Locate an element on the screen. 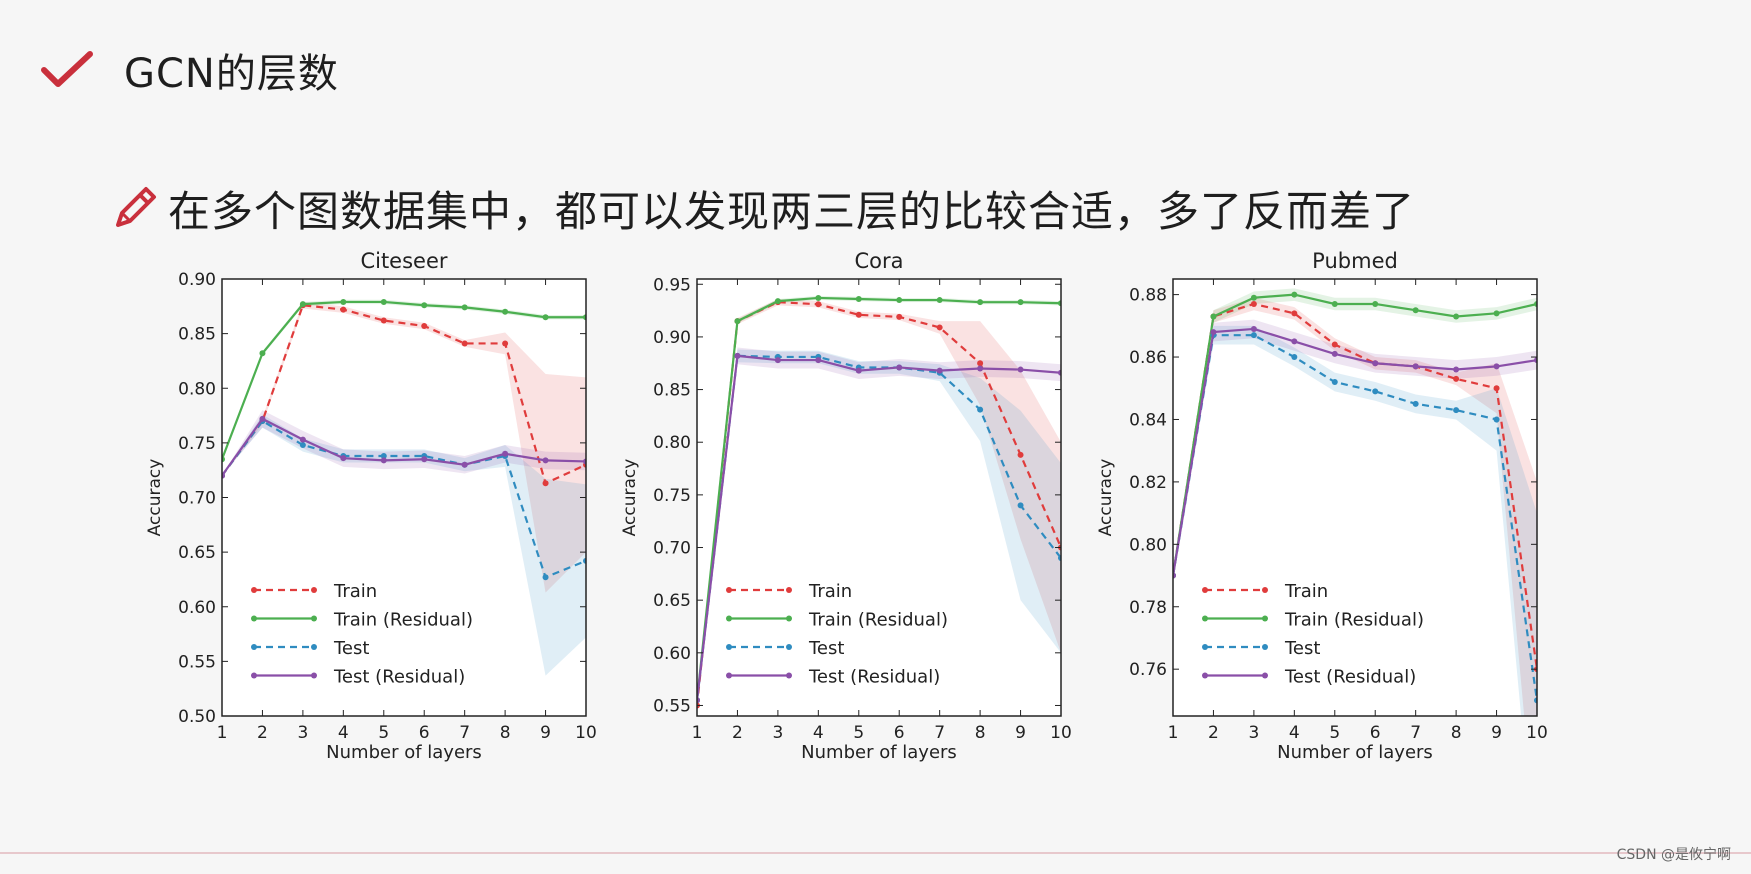 The width and height of the screenshot is (1751, 874). x-tick-label: 5 is located at coordinates (1334, 733).